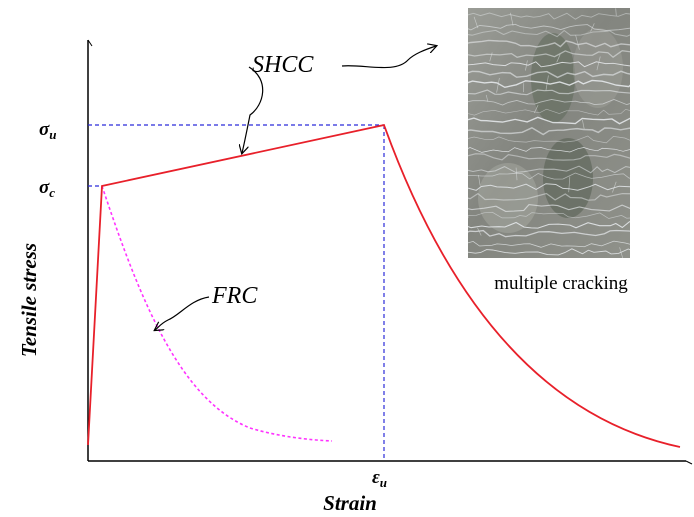 The image size is (694, 517). Describe the element at coordinates (182, 313) in the screenshot. I see `frc-label-arrow` at that location.